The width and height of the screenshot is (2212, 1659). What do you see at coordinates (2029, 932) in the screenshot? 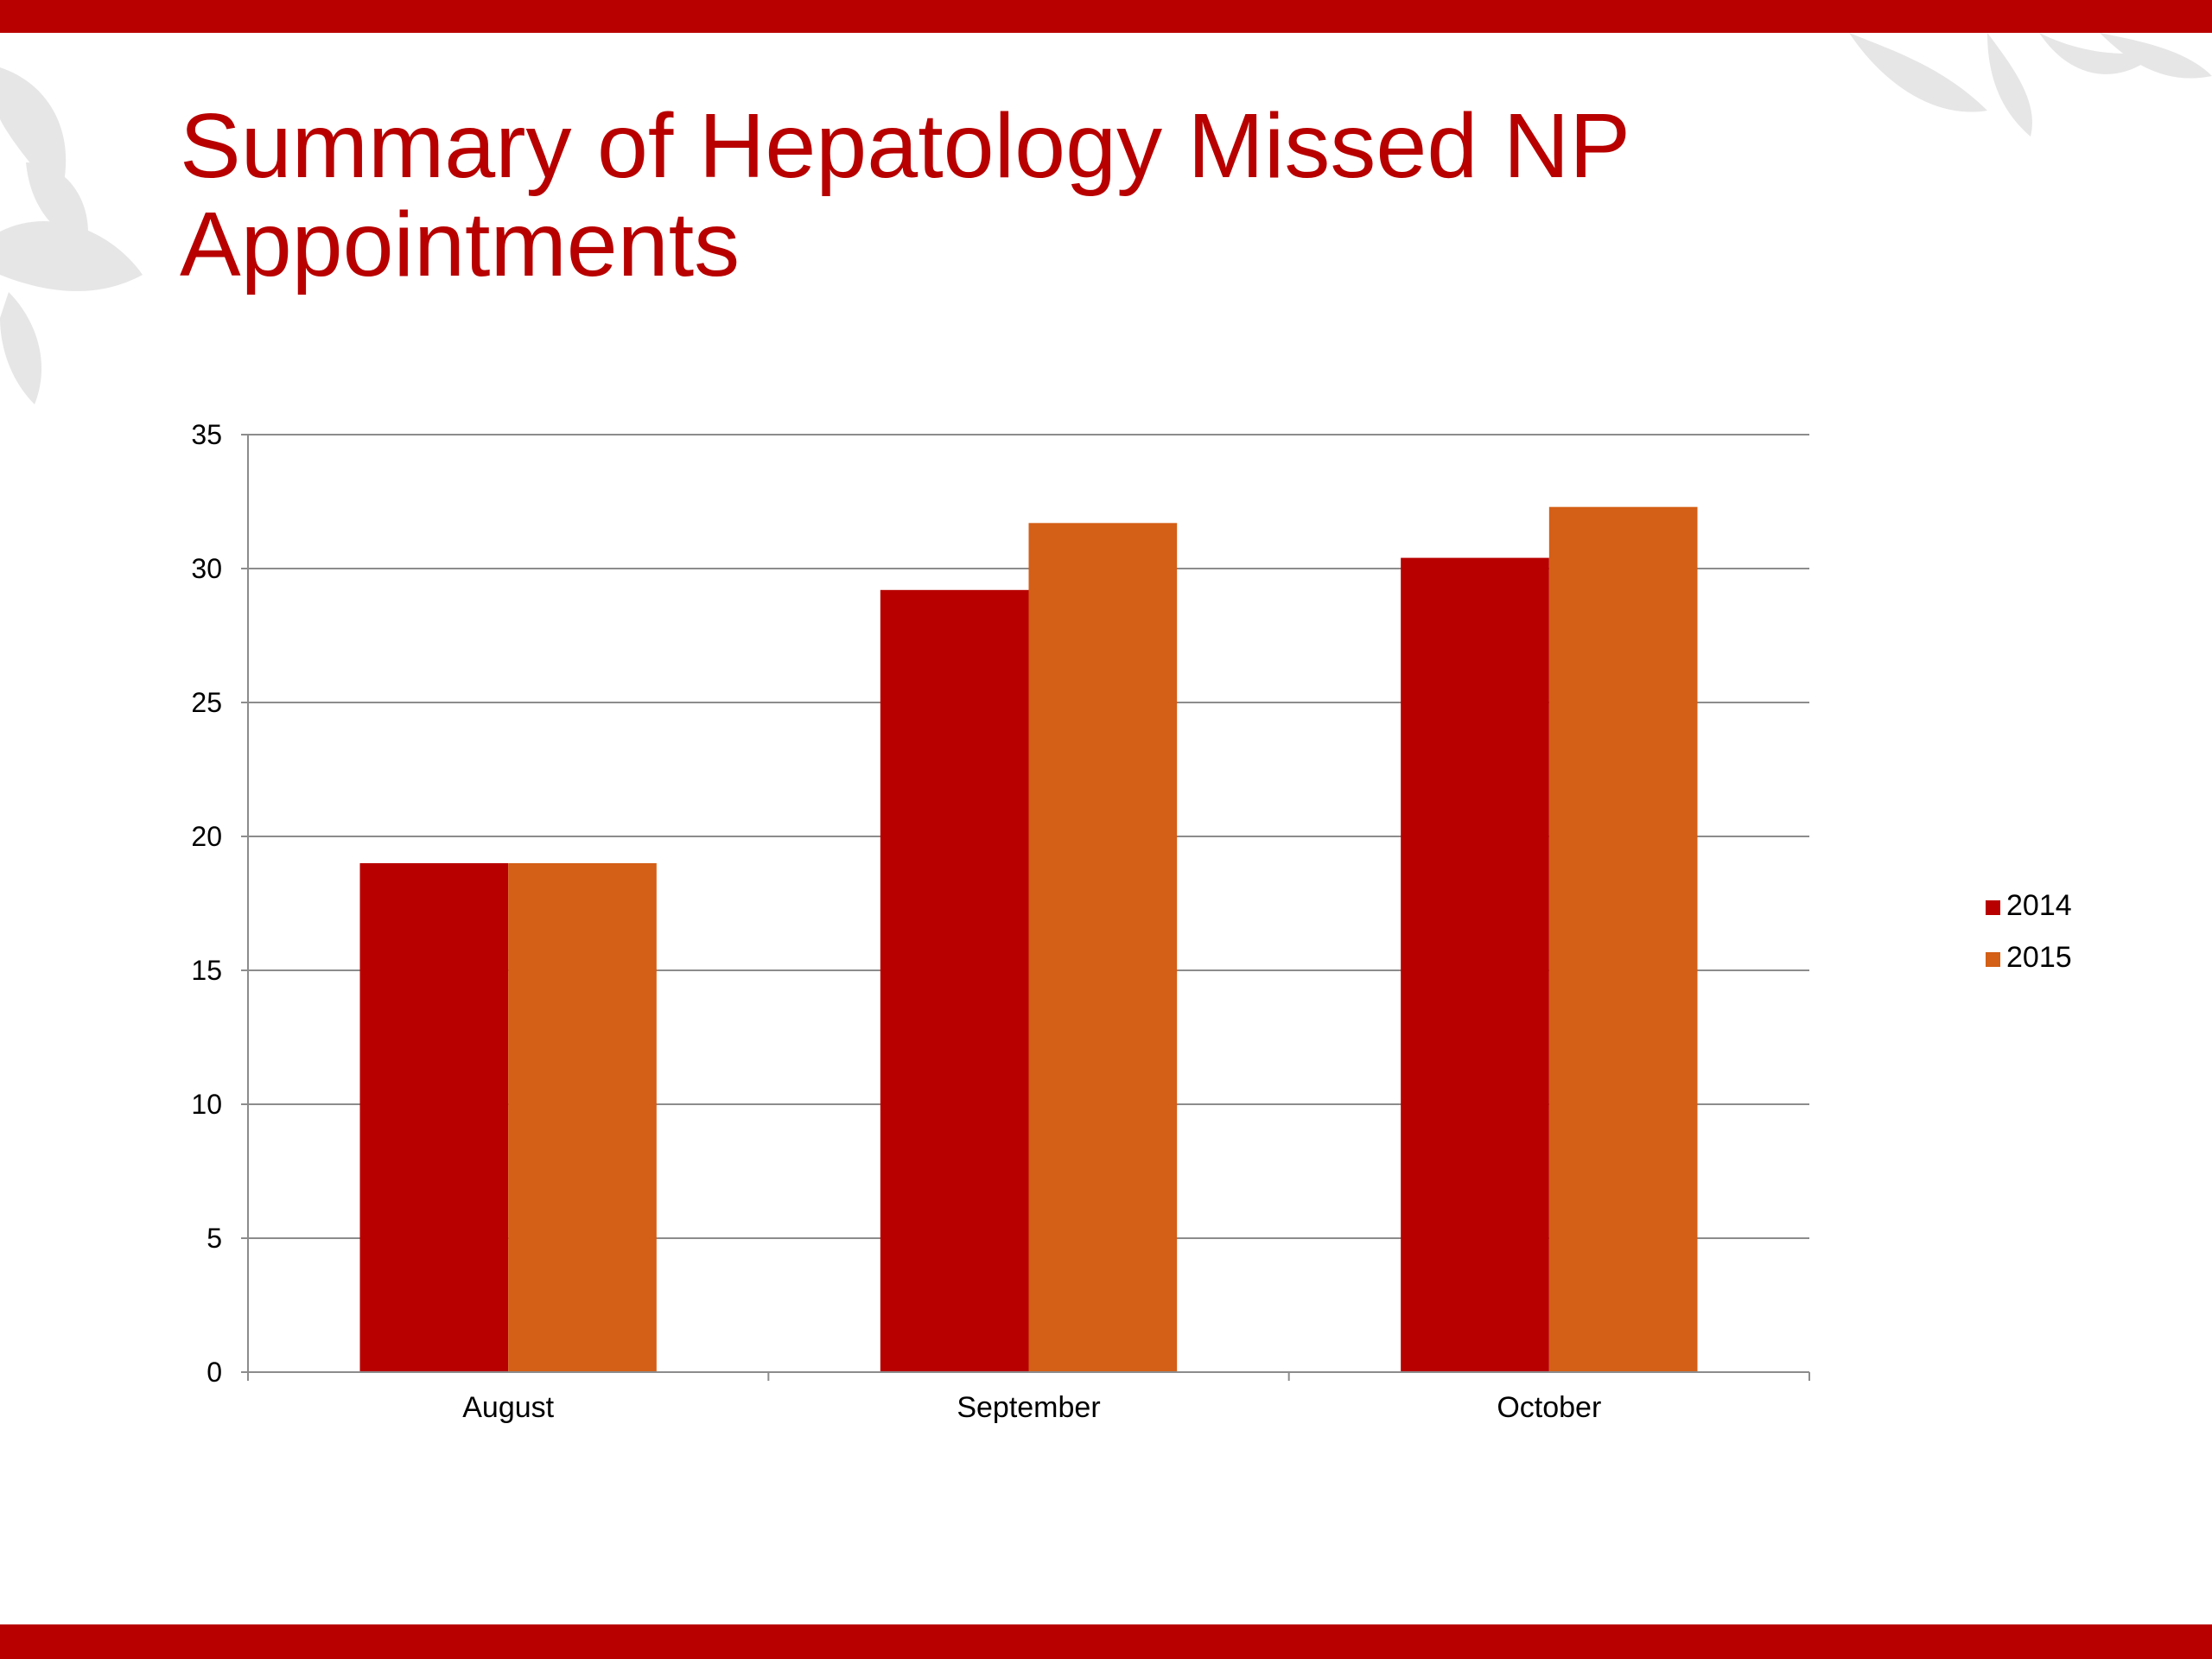
I see `legend: 2014 2015` at bounding box center [2029, 932].